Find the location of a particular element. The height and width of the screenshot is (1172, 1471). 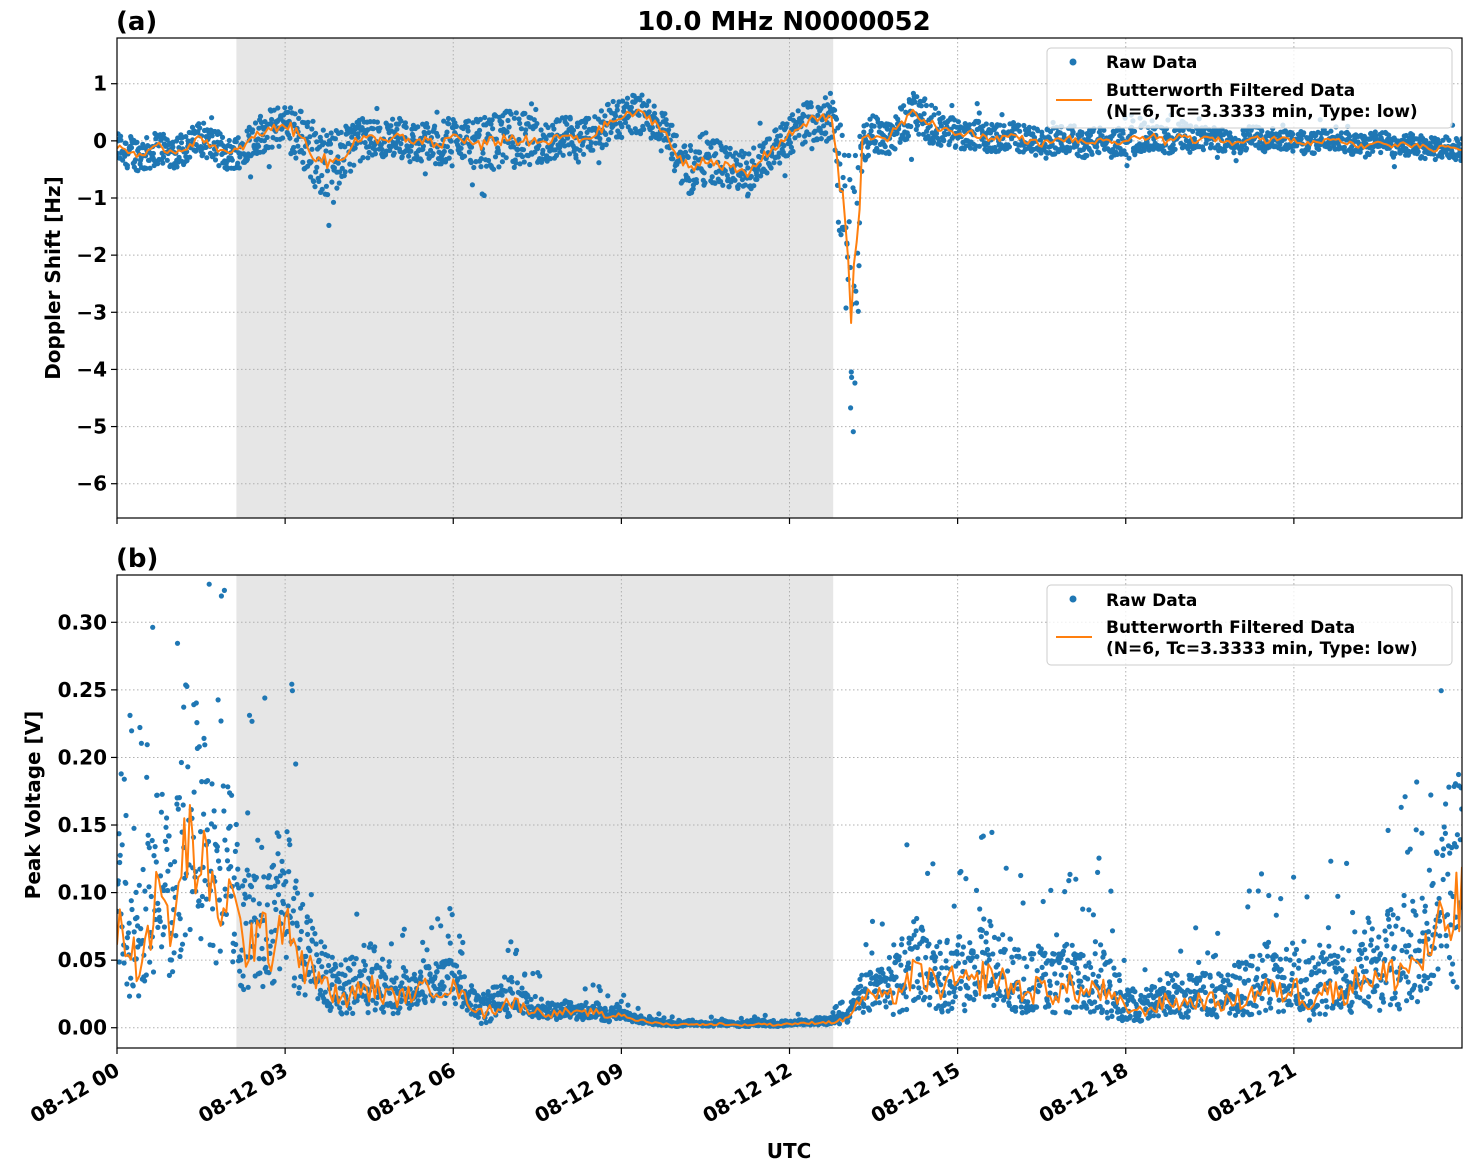

panel-a-ylabel: Doppler Shift [Hz] is located at coordinates (53, 278).